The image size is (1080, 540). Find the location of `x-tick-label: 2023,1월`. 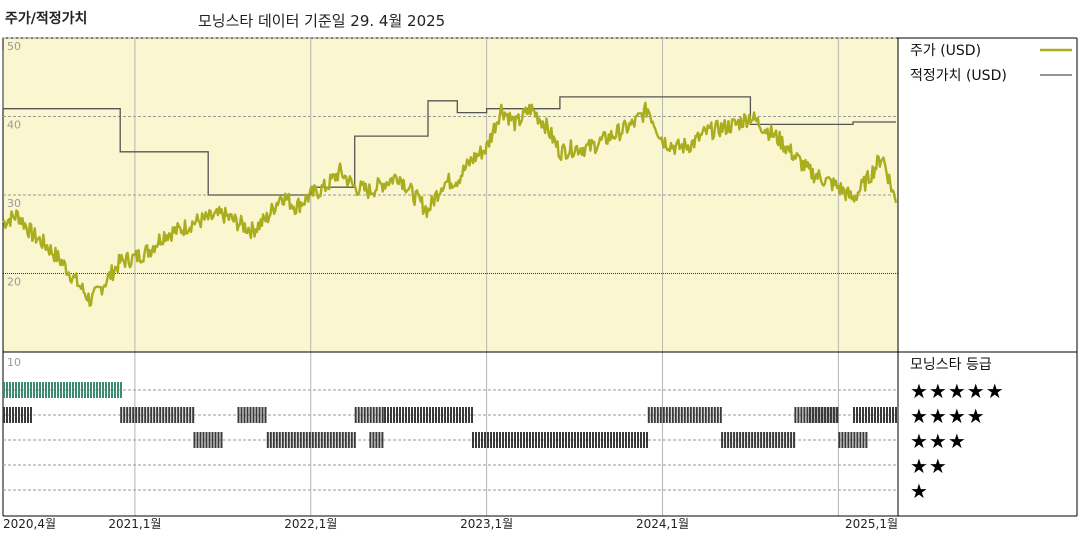

x-tick-label: 2023,1월 is located at coordinates (486, 524).